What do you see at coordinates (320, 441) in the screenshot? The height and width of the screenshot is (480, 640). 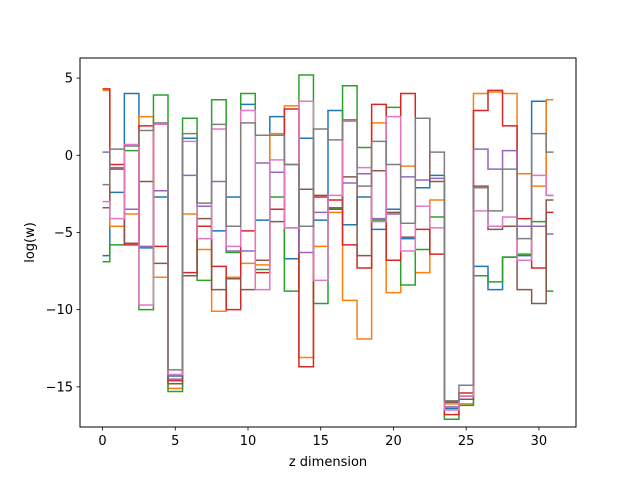 I see `x-tick-label: 15` at bounding box center [320, 441].